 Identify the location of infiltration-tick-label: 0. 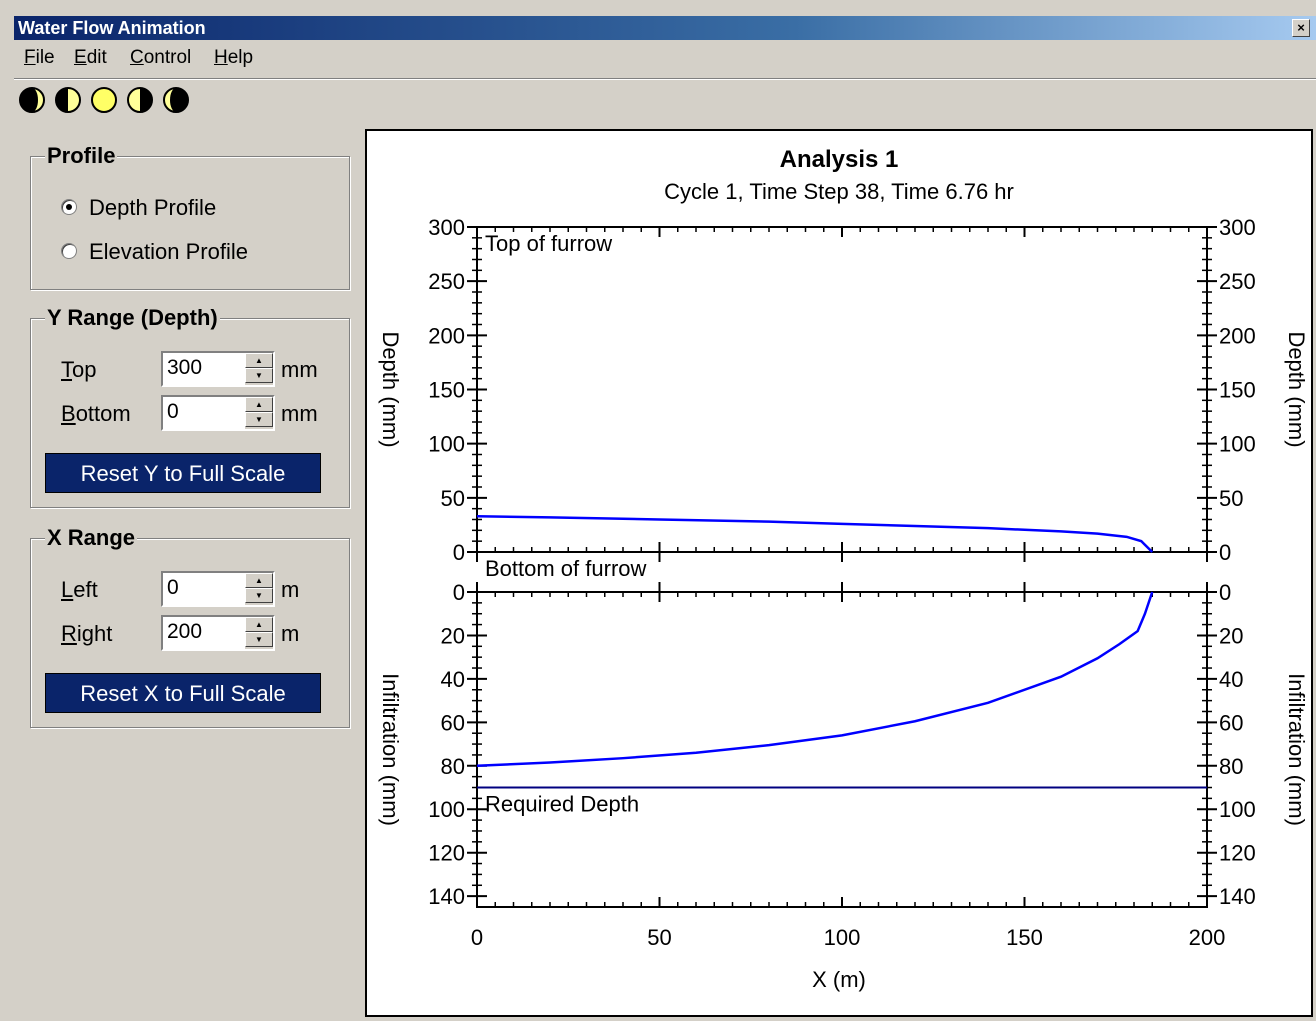
(459, 592).